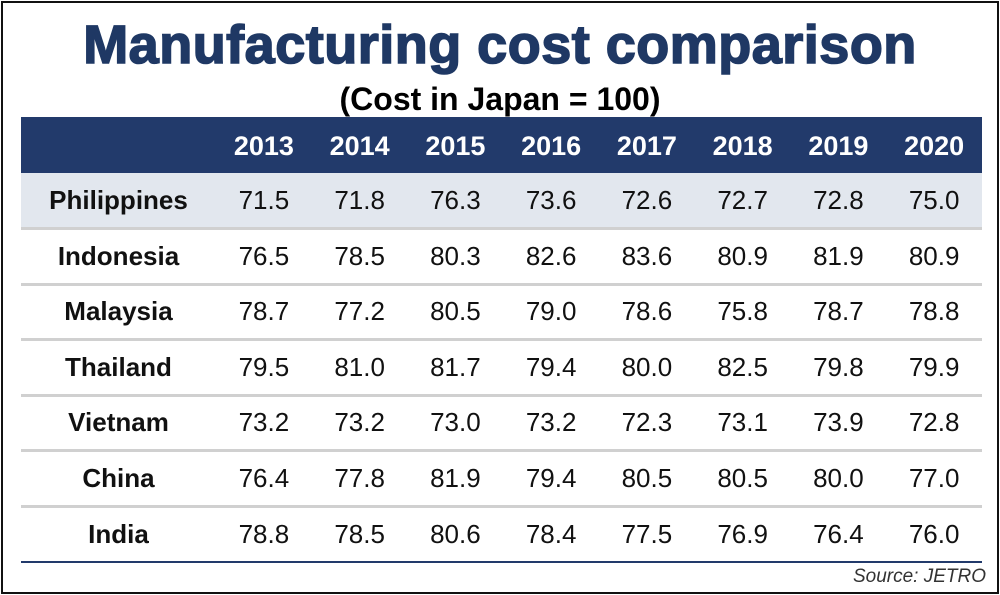  I want to click on table-row: China 76.4 77.8 81.9 79.4 80.5 80.5 80.0 77.0, so click(501, 478).